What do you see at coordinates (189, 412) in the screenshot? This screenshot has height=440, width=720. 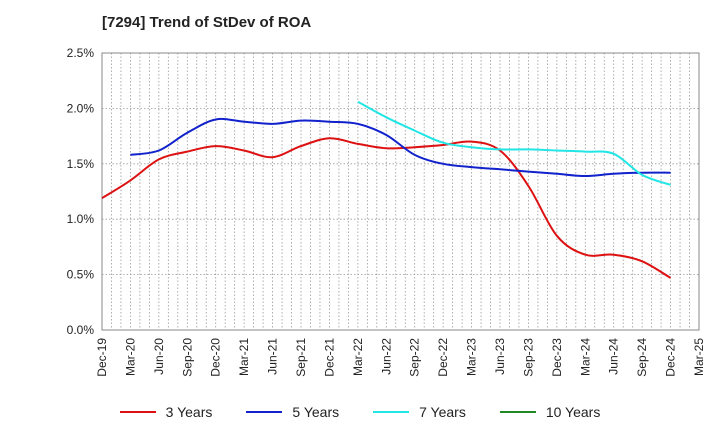 I see `legend-label: 3 Years` at bounding box center [189, 412].